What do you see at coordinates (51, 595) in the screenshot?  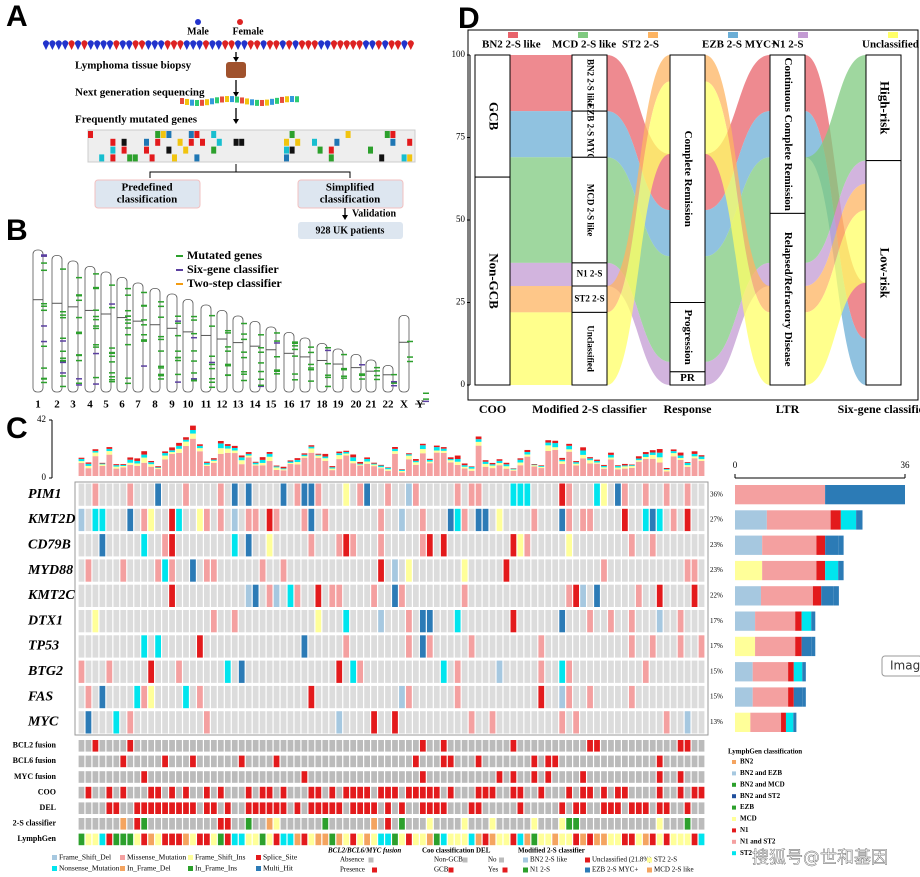 I see `gene-label: KMT2C` at bounding box center [51, 595].